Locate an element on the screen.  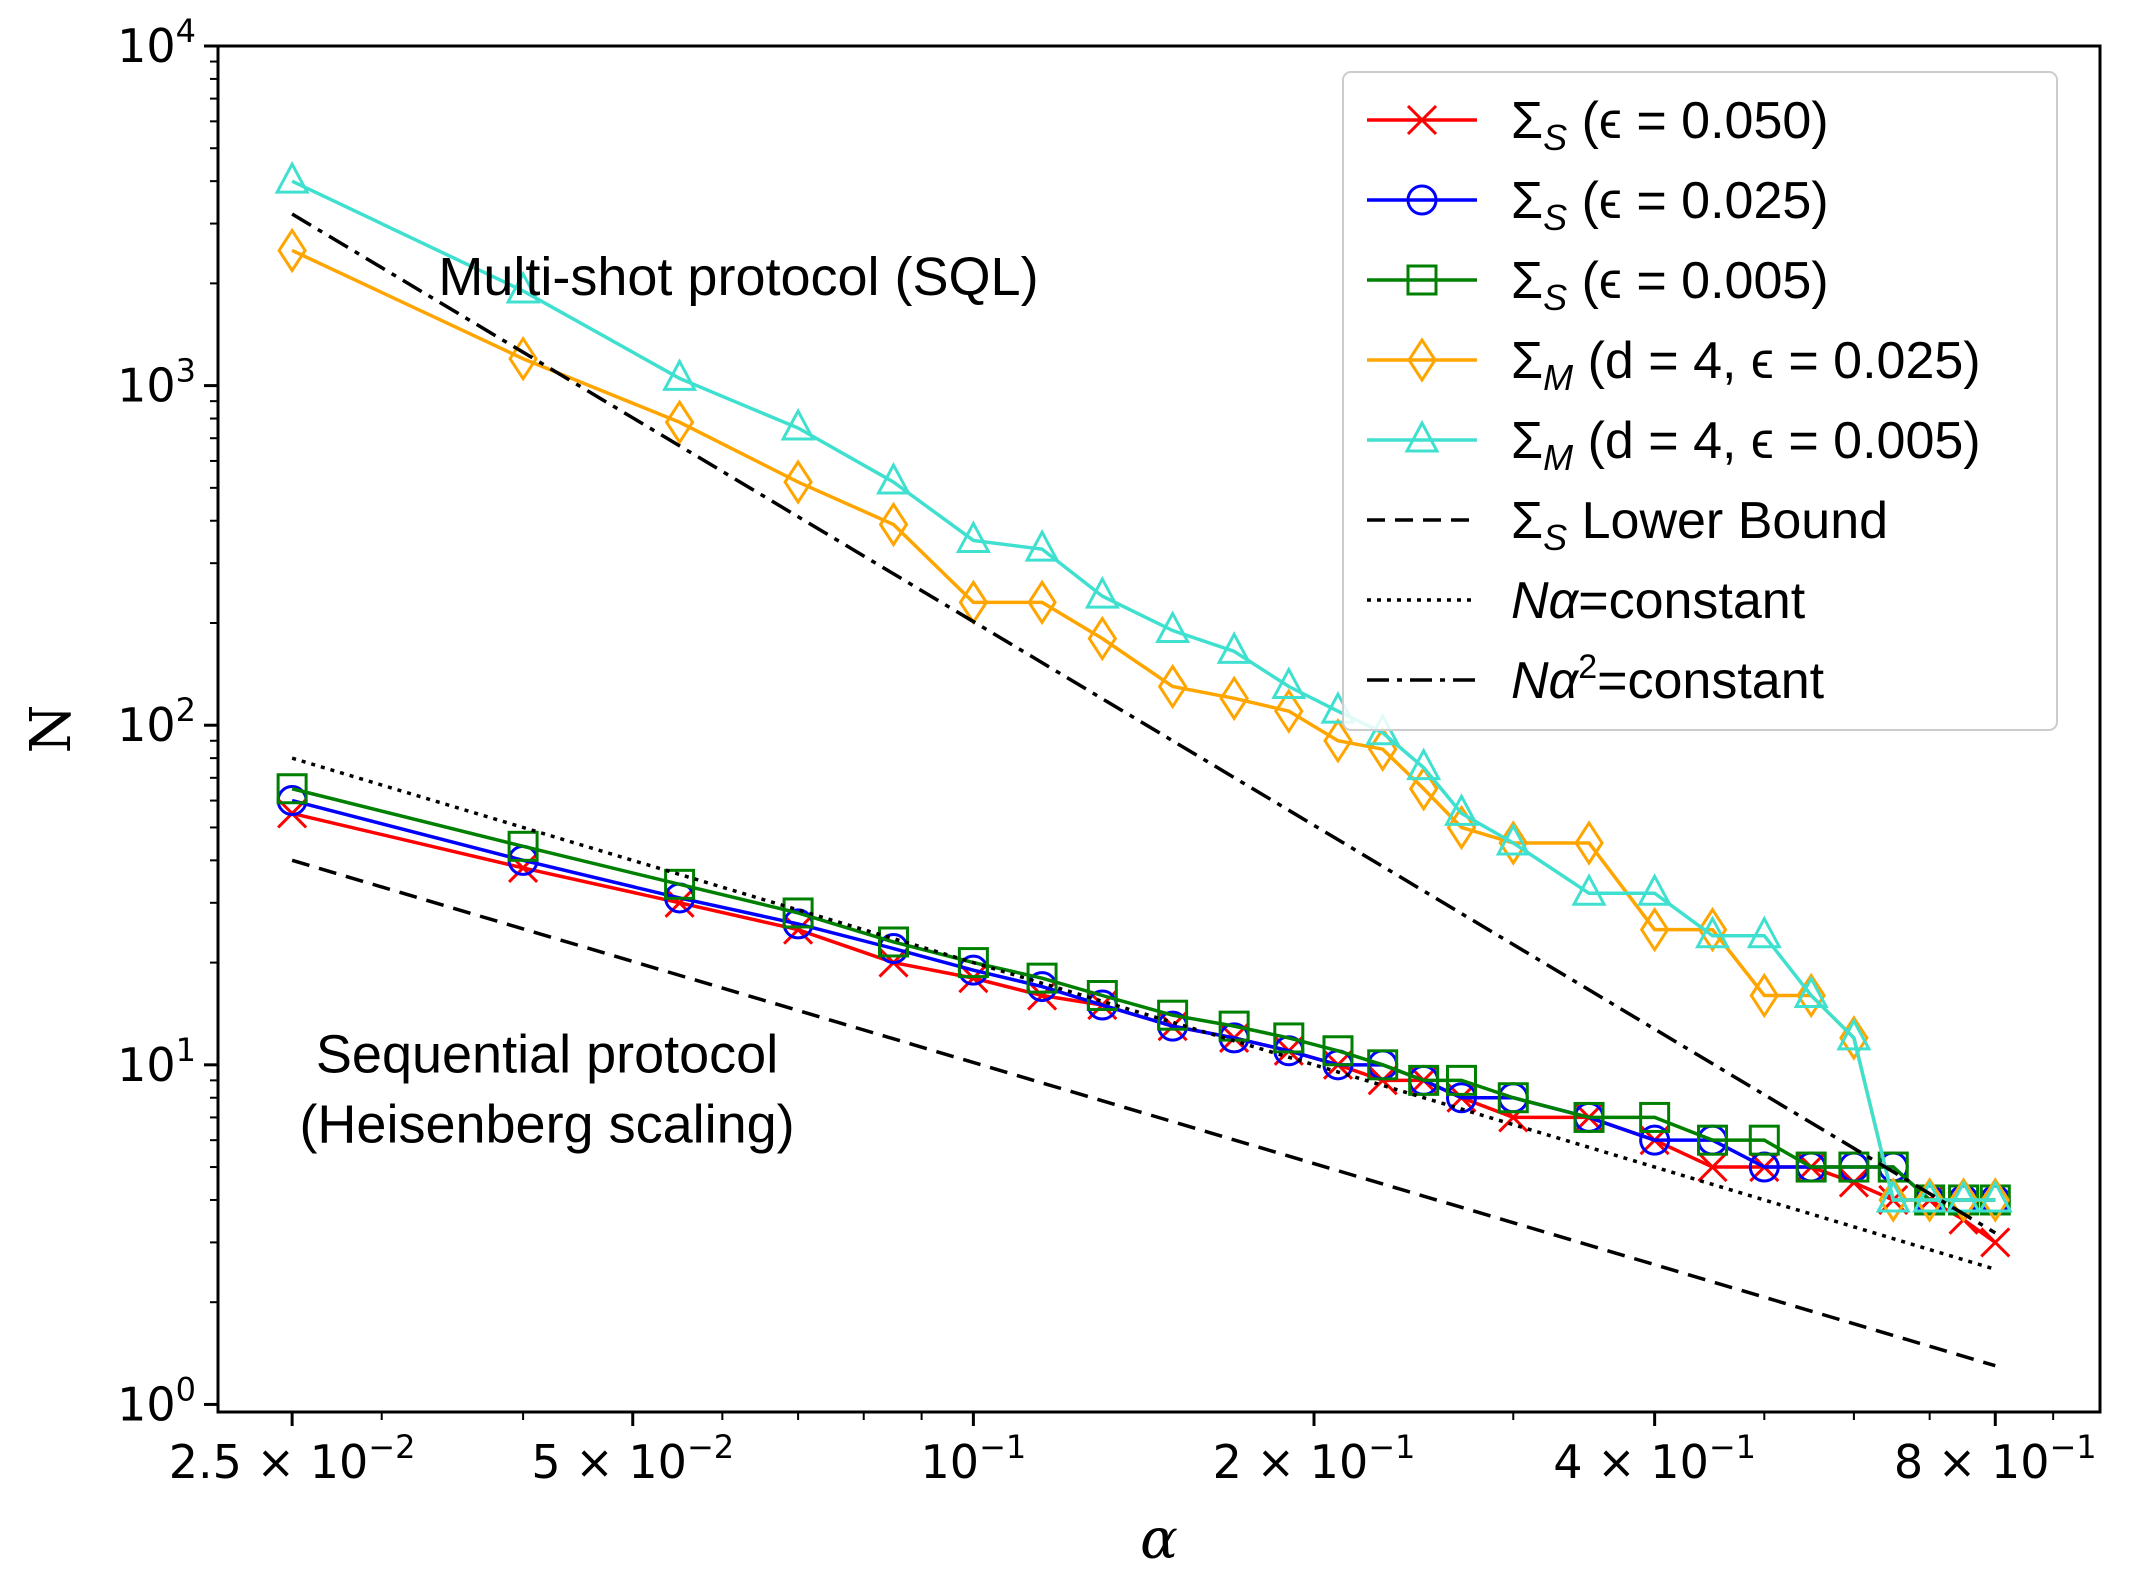
legend-entry-3: ΣM (d = 4, ϵ = 0.025) is located at coordinates (1674, 365).